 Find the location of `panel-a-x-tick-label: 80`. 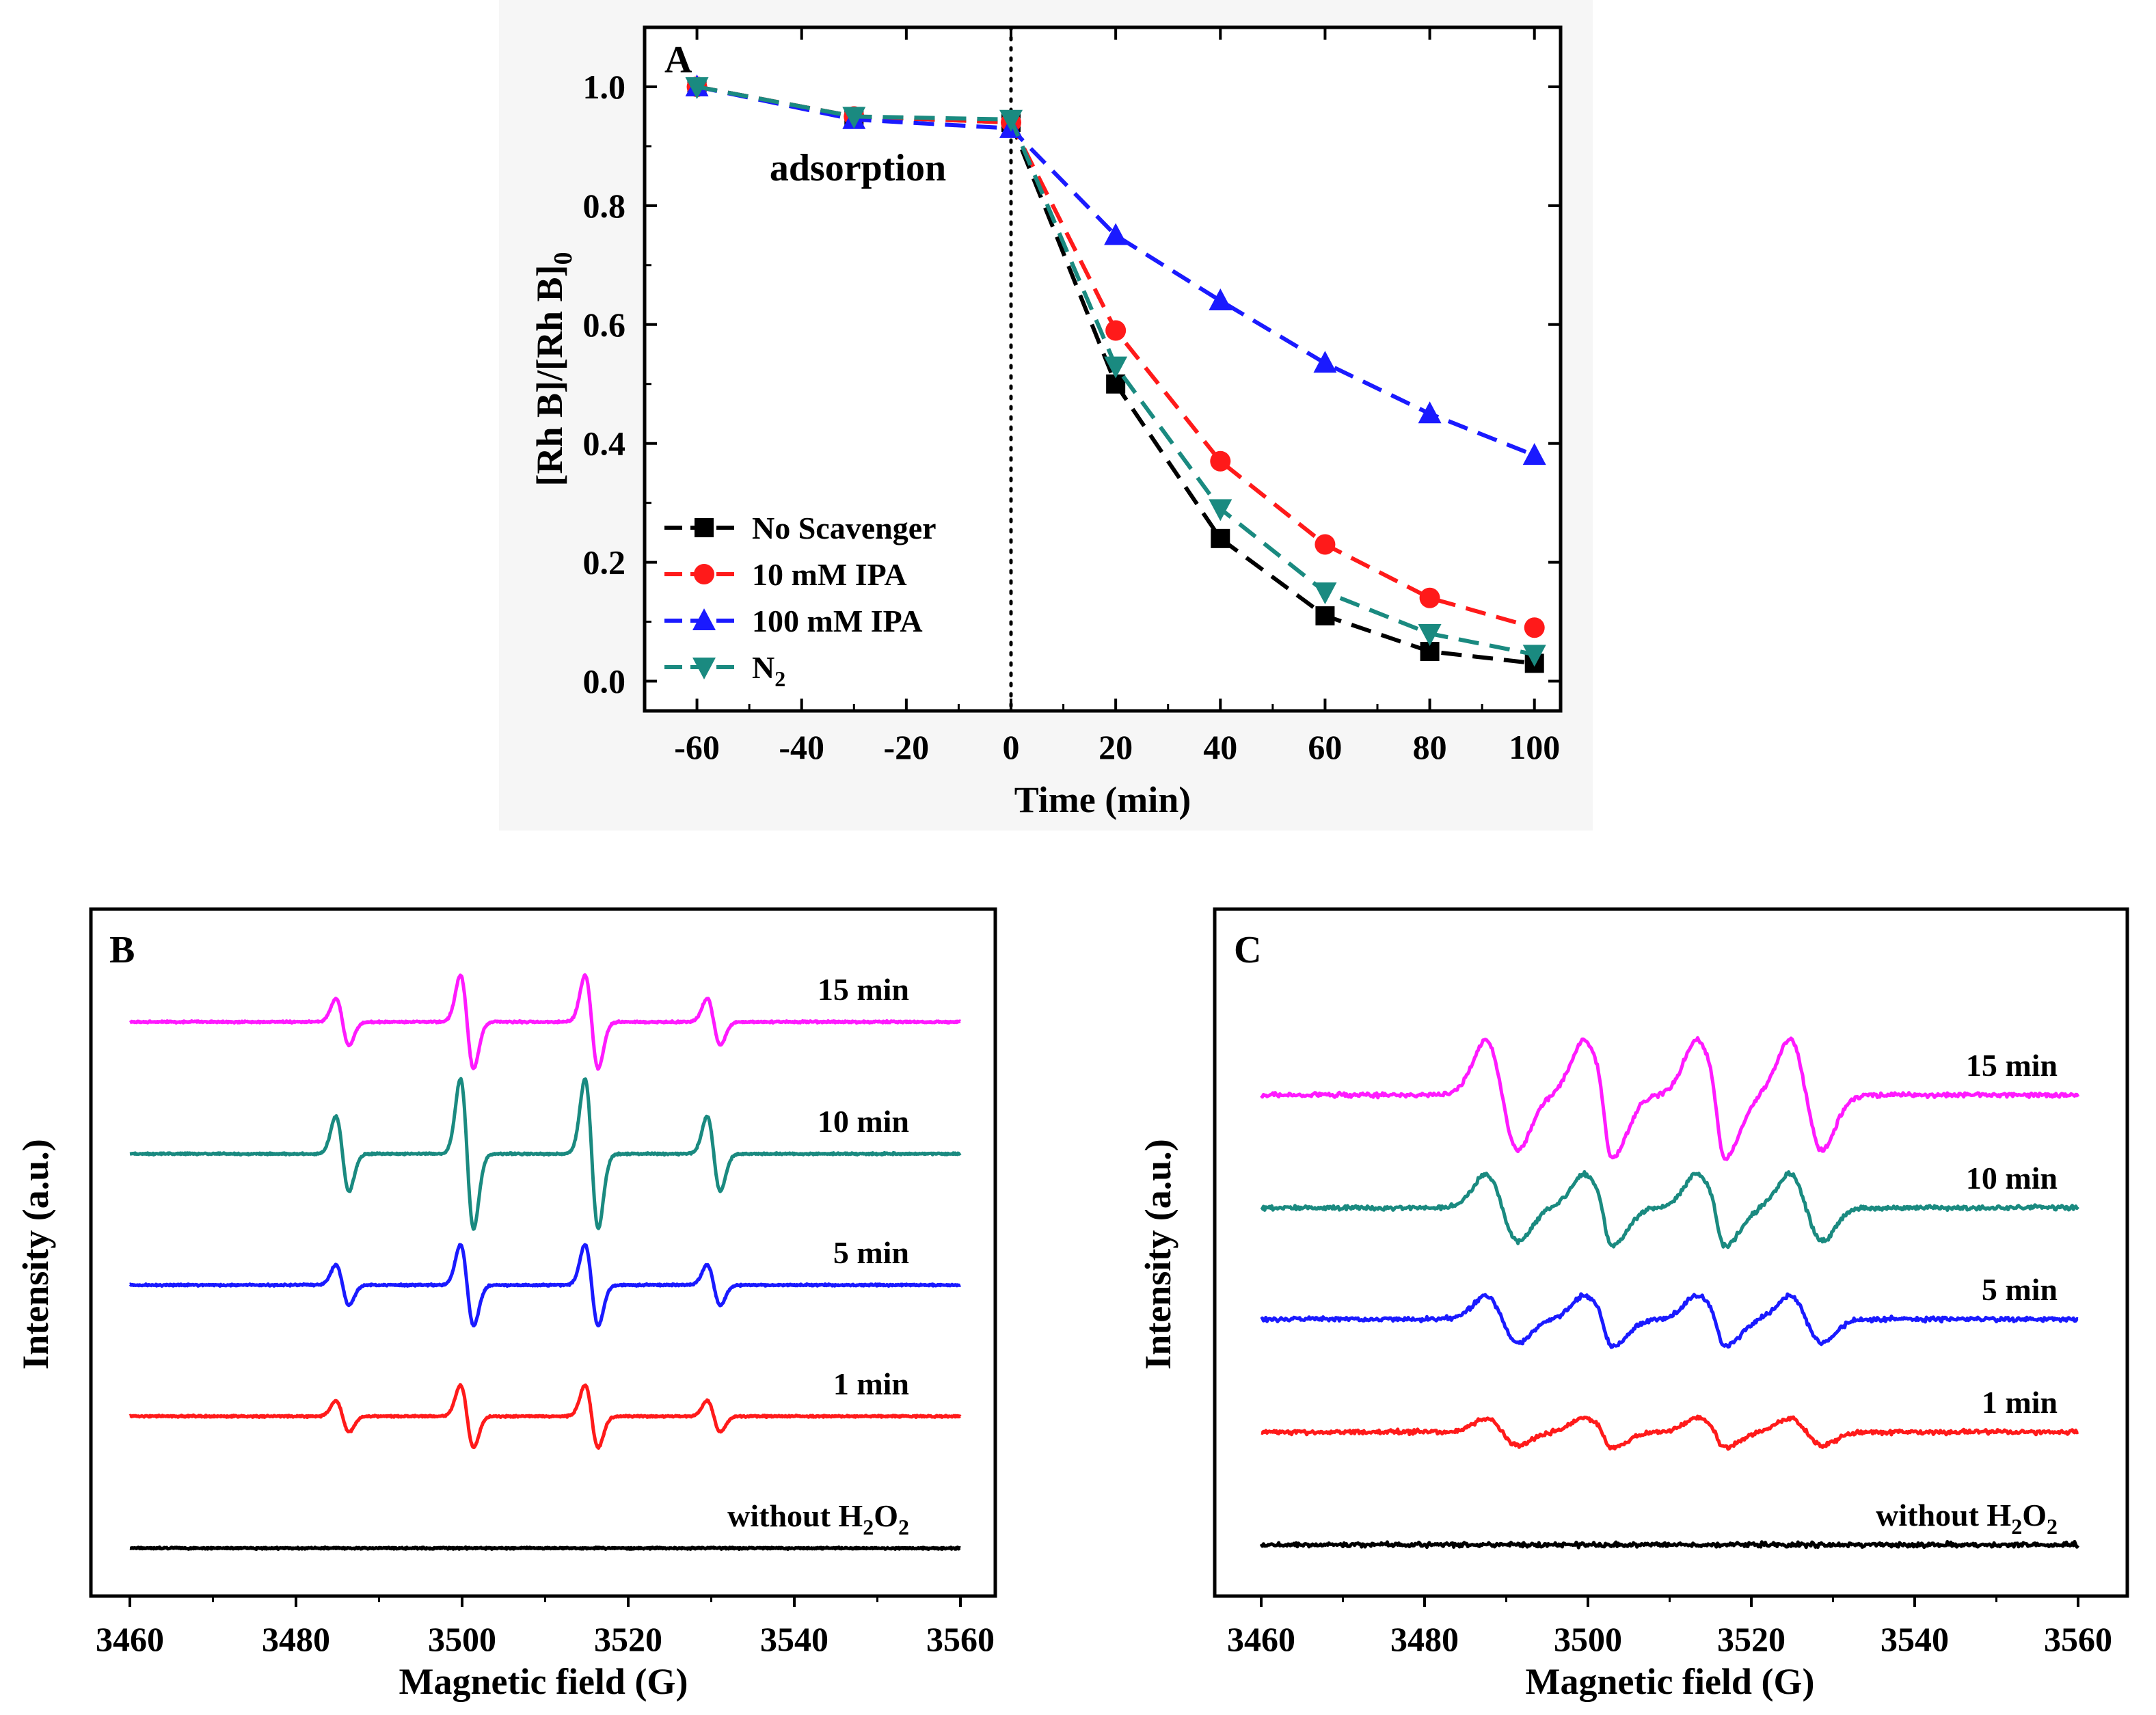

panel-a-x-tick-label: 80 is located at coordinates (1430, 747).